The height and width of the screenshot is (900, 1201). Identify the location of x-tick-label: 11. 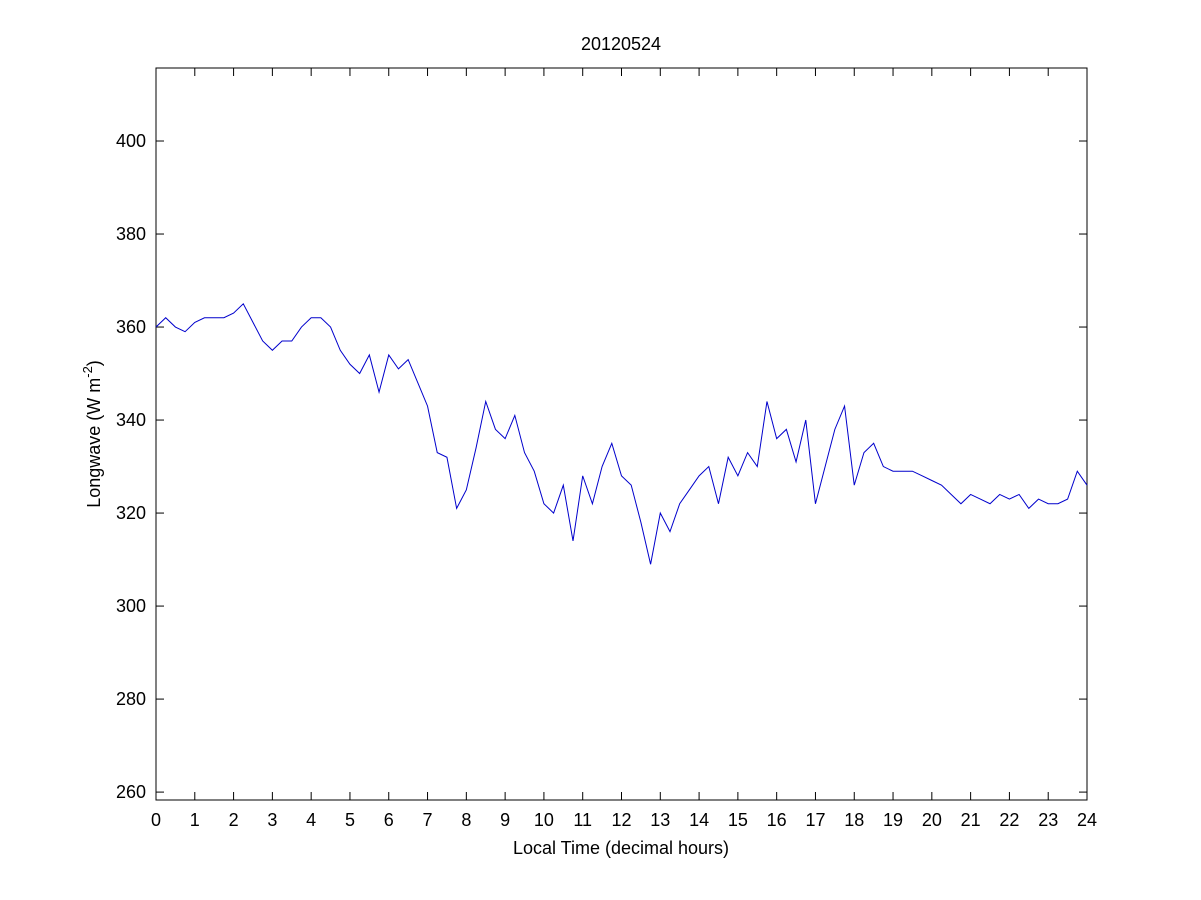
(582, 820).